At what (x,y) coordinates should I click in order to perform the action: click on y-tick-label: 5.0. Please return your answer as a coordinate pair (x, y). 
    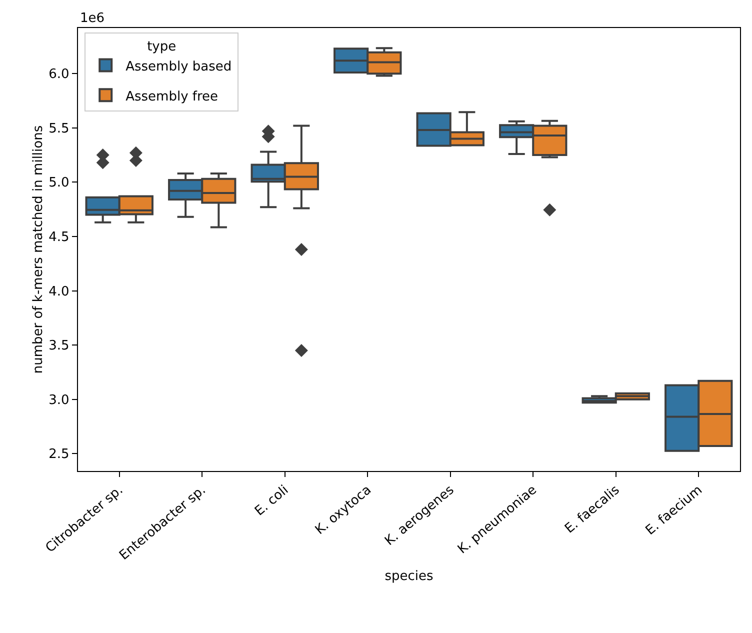
    Looking at the image, I should click on (59, 183).